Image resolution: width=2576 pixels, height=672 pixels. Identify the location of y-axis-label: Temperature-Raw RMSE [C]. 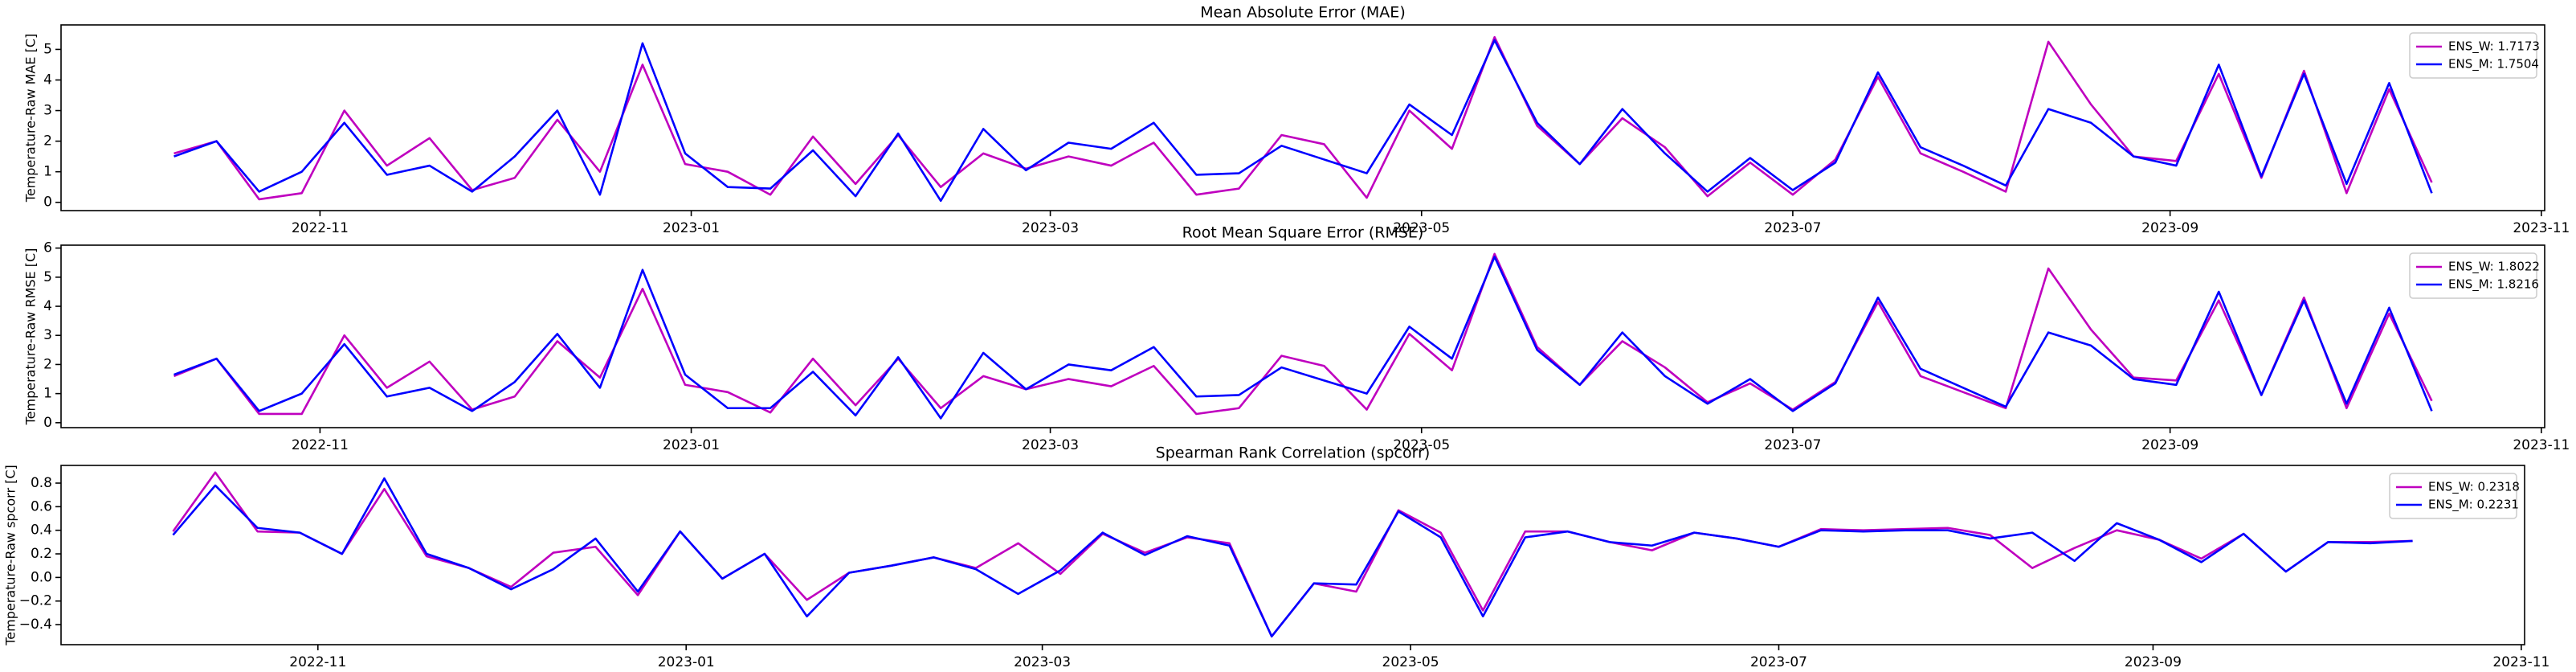
(31, 337).